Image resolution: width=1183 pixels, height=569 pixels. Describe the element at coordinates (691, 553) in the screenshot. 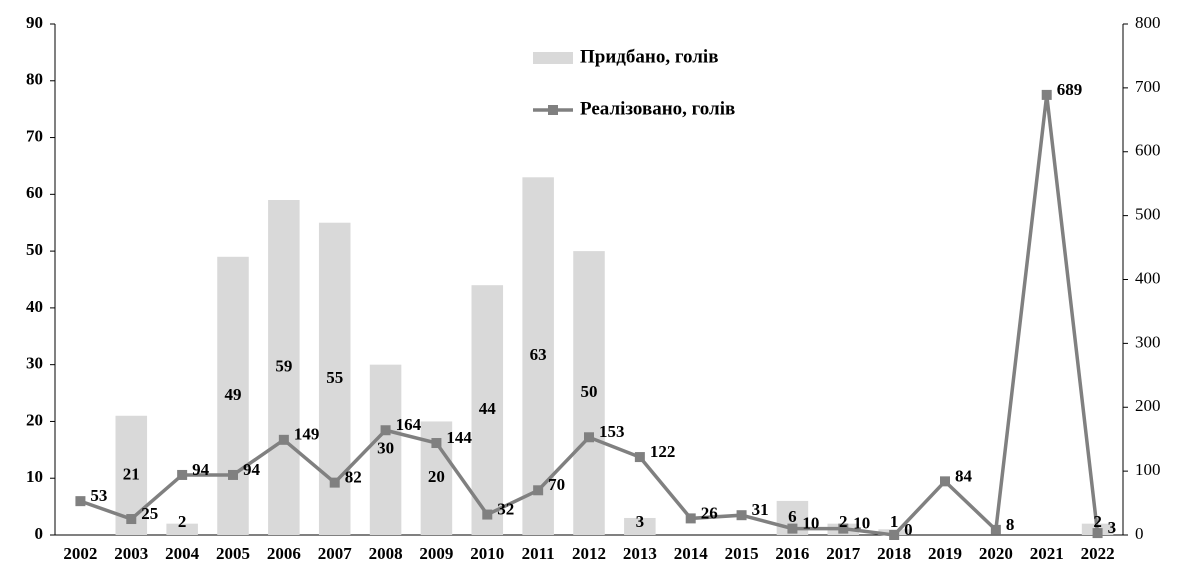

I see `x-tick-label: 2014` at that location.